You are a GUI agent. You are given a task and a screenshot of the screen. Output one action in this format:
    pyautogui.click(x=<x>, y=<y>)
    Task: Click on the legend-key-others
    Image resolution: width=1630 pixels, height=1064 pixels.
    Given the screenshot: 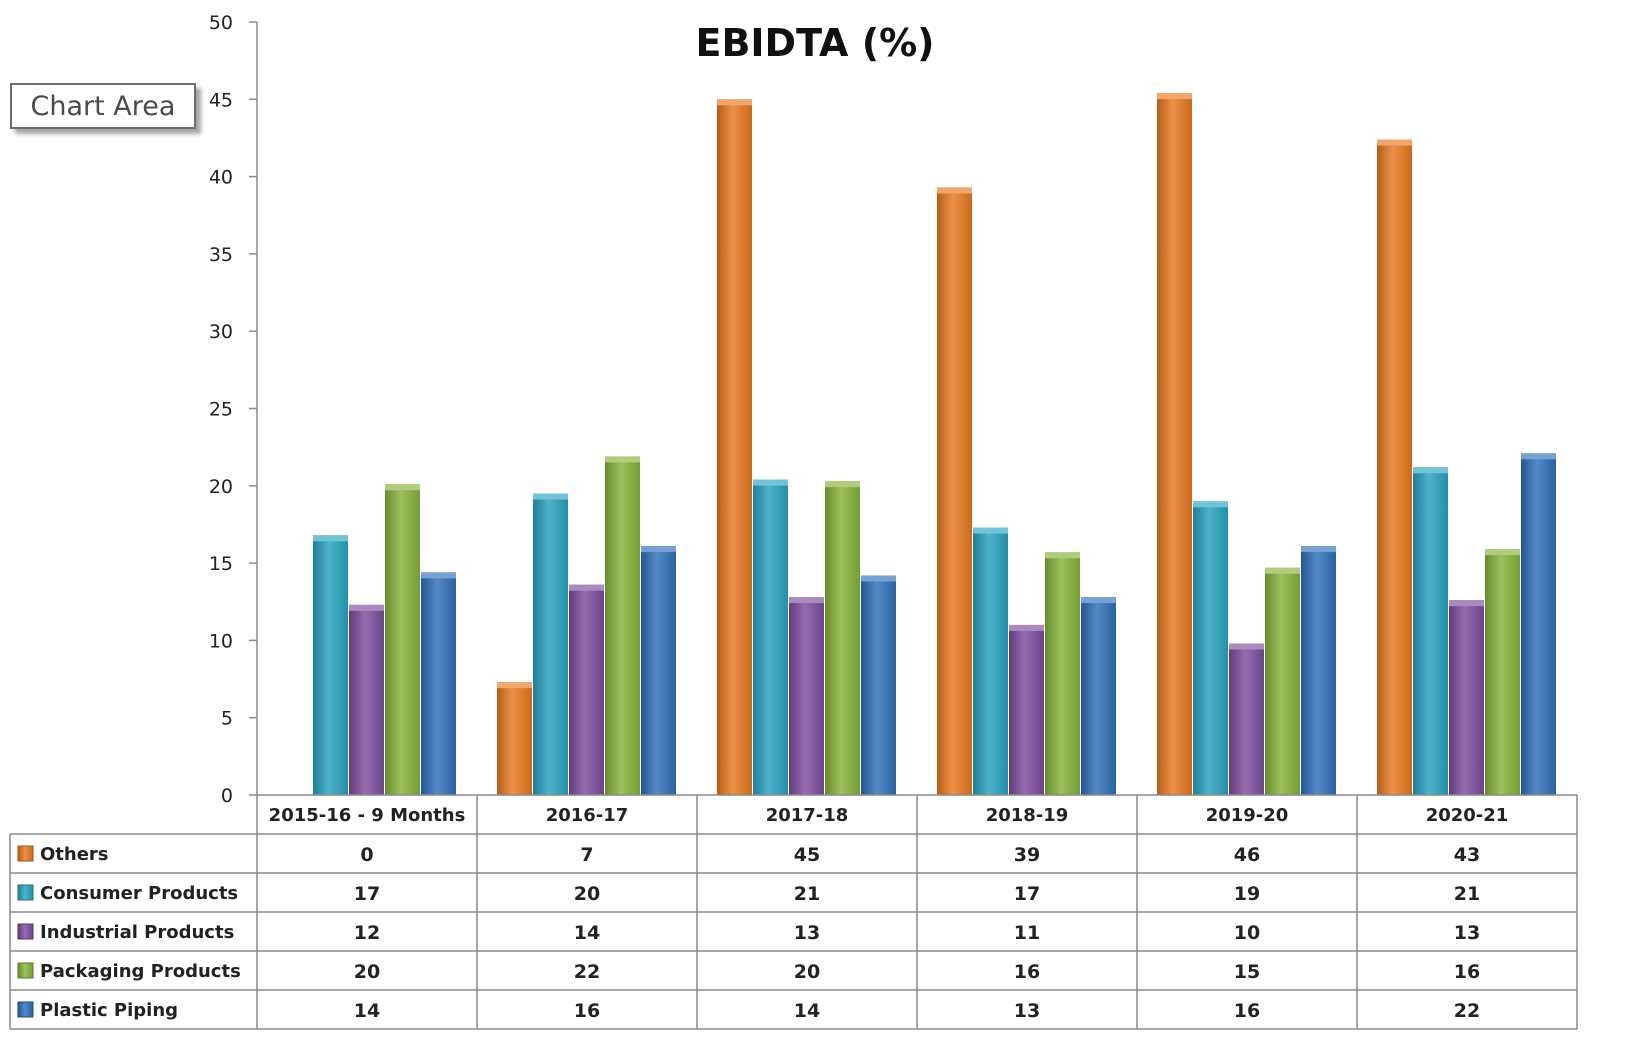 What is the action you would take?
    pyautogui.click(x=25, y=853)
    